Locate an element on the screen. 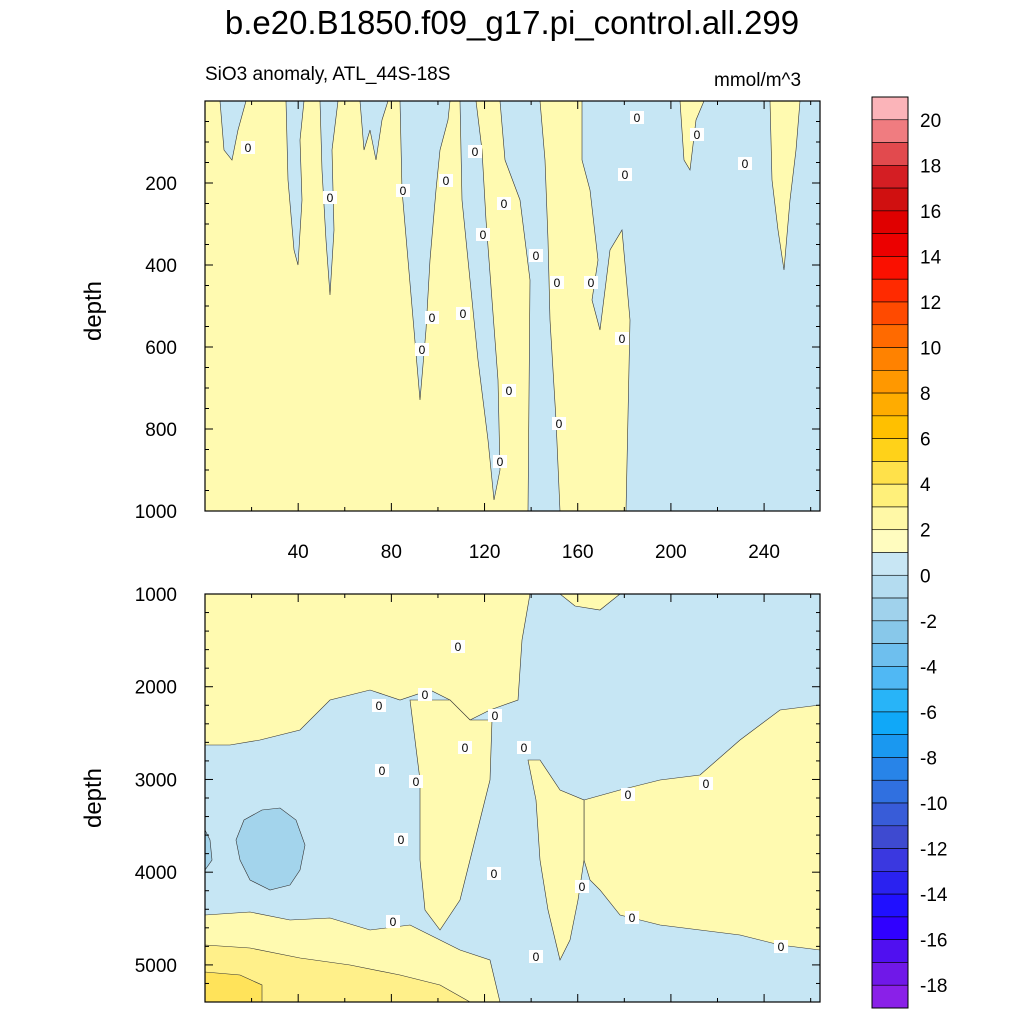 This screenshot has width=1024, height=1024. colorbar-label: -20 is located at coordinates (933, 1023).